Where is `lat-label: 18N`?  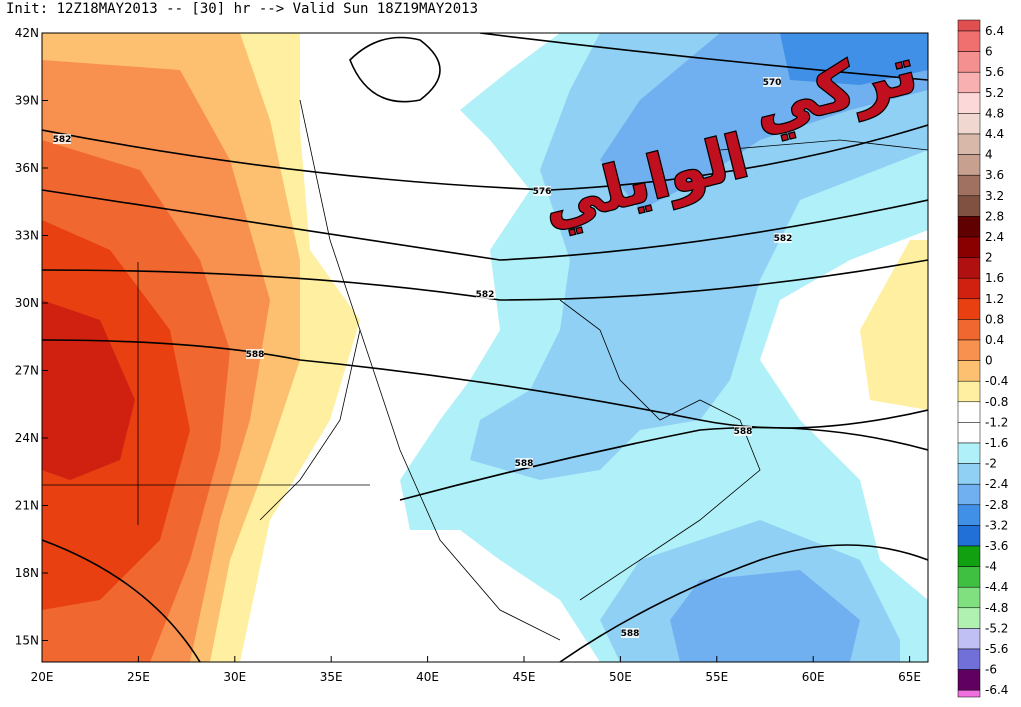 lat-label: 18N is located at coordinates (27, 573).